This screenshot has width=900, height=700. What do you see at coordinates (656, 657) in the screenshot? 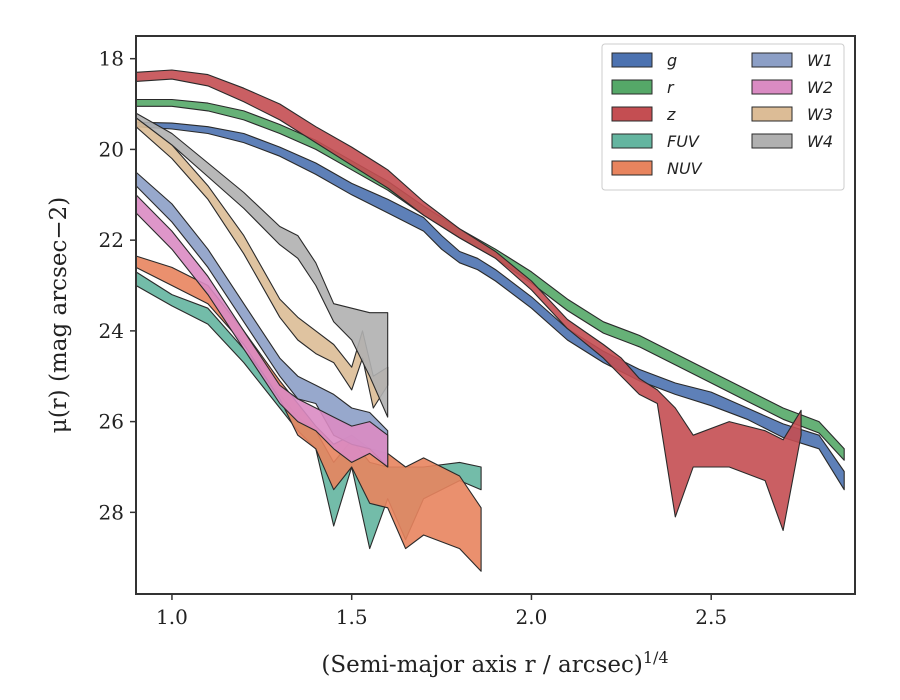
I see `x-axis-label-exponent: 1/4` at bounding box center [656, 657].